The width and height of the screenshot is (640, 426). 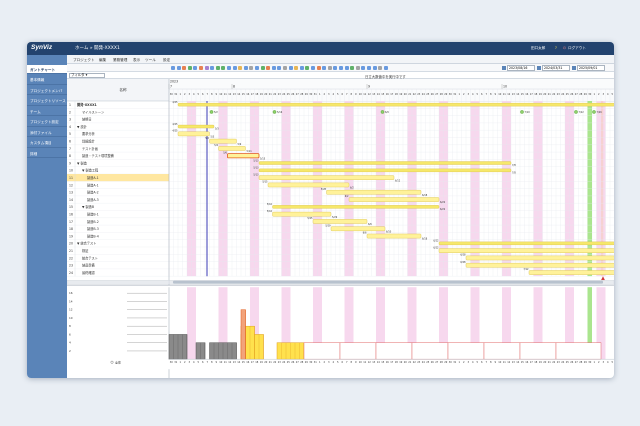 What do you see at coordinates (504, 323) in the screenshot?
I see `resource-weekend` at bounding box center [504, 323].